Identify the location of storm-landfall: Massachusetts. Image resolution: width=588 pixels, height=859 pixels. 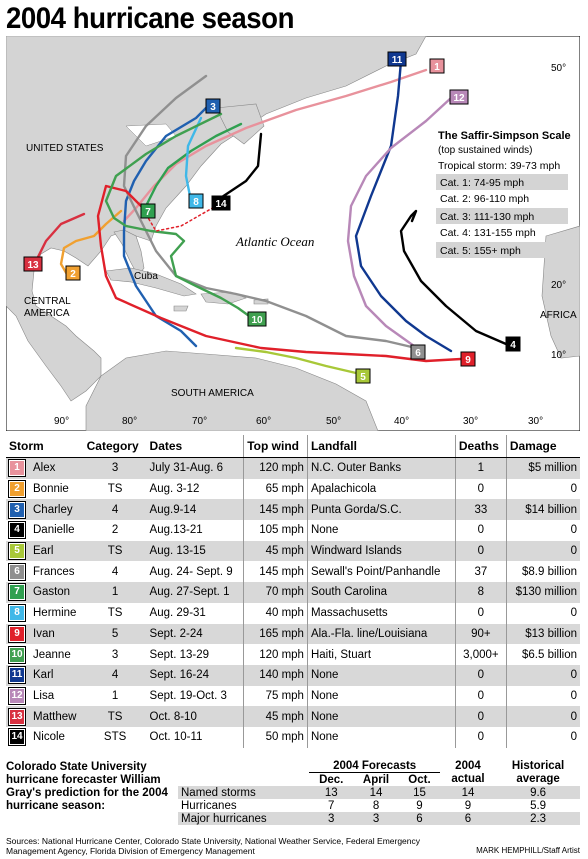
(381, 613).